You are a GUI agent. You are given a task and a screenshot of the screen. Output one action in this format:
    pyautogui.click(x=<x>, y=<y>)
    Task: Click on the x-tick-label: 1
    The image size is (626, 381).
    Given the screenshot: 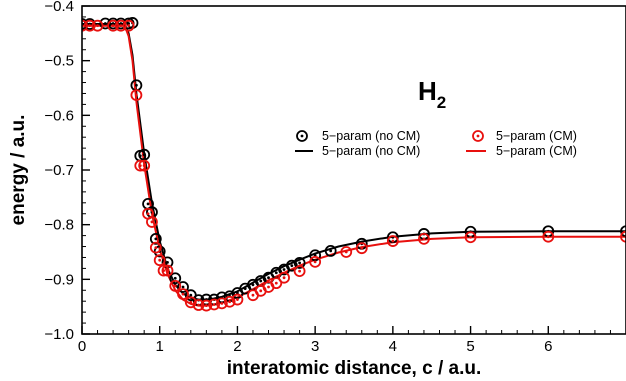 What is the action you would take?
    pyautogui.click(x=160, y=346)
    